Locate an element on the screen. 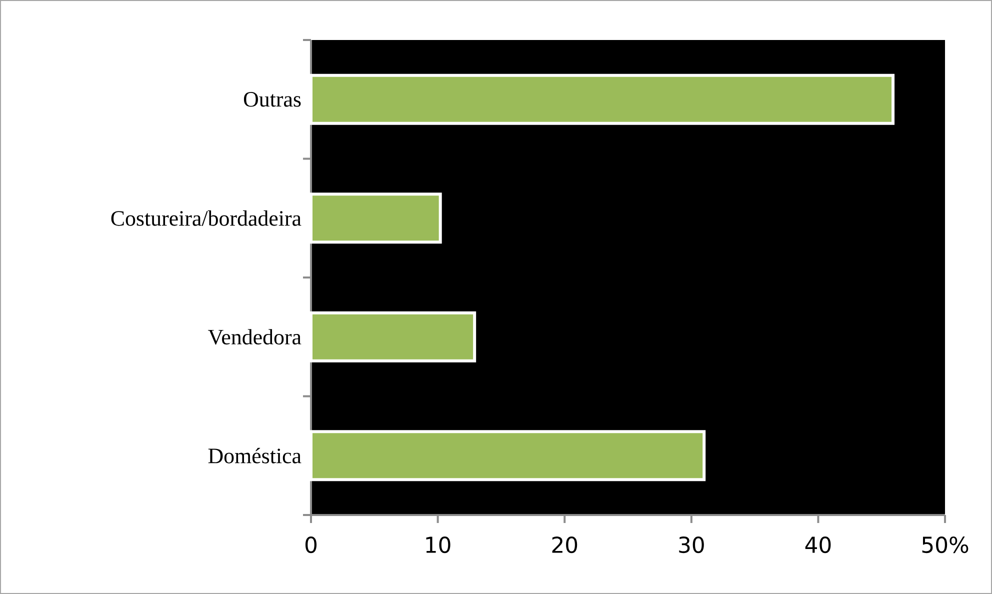 Image resolution: width=992 pixels, height=594 pixels. y-tick-label: Vendedora is located at coordinates (255, 337).